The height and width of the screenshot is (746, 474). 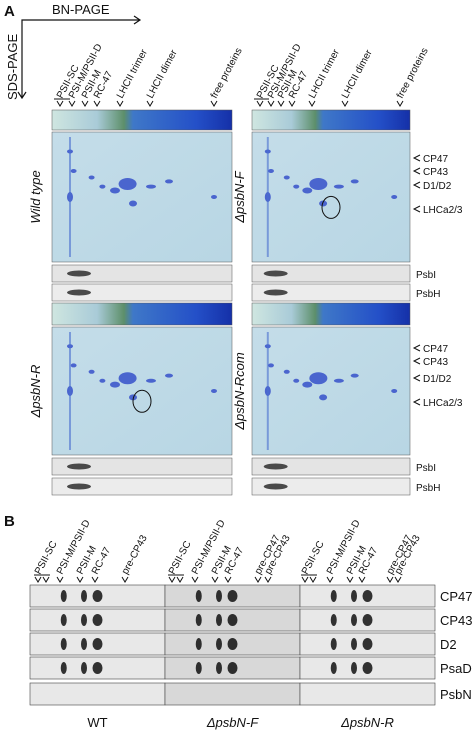 What do you see at coordinates (227, 73) in the screenshot?
I see `lane-label: free proteins` at bounding box center [227, 73].